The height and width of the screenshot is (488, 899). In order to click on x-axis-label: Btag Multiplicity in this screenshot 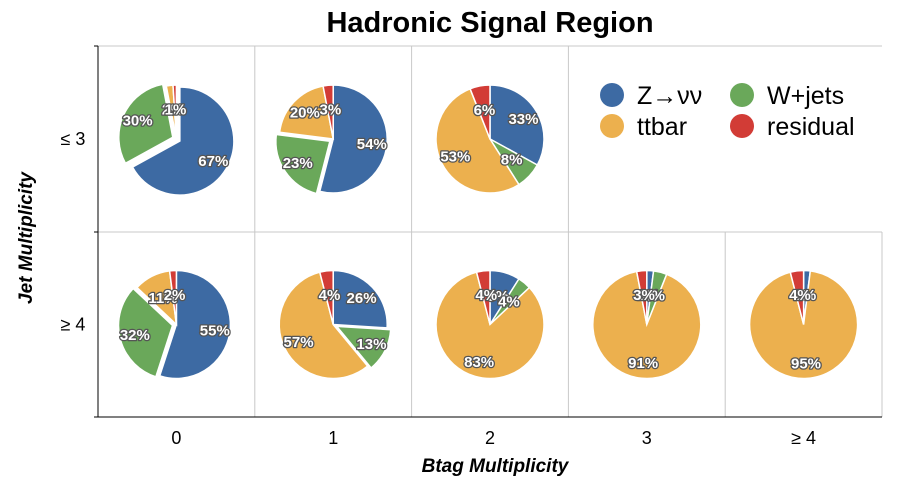, I will do `click(496, 466)`.